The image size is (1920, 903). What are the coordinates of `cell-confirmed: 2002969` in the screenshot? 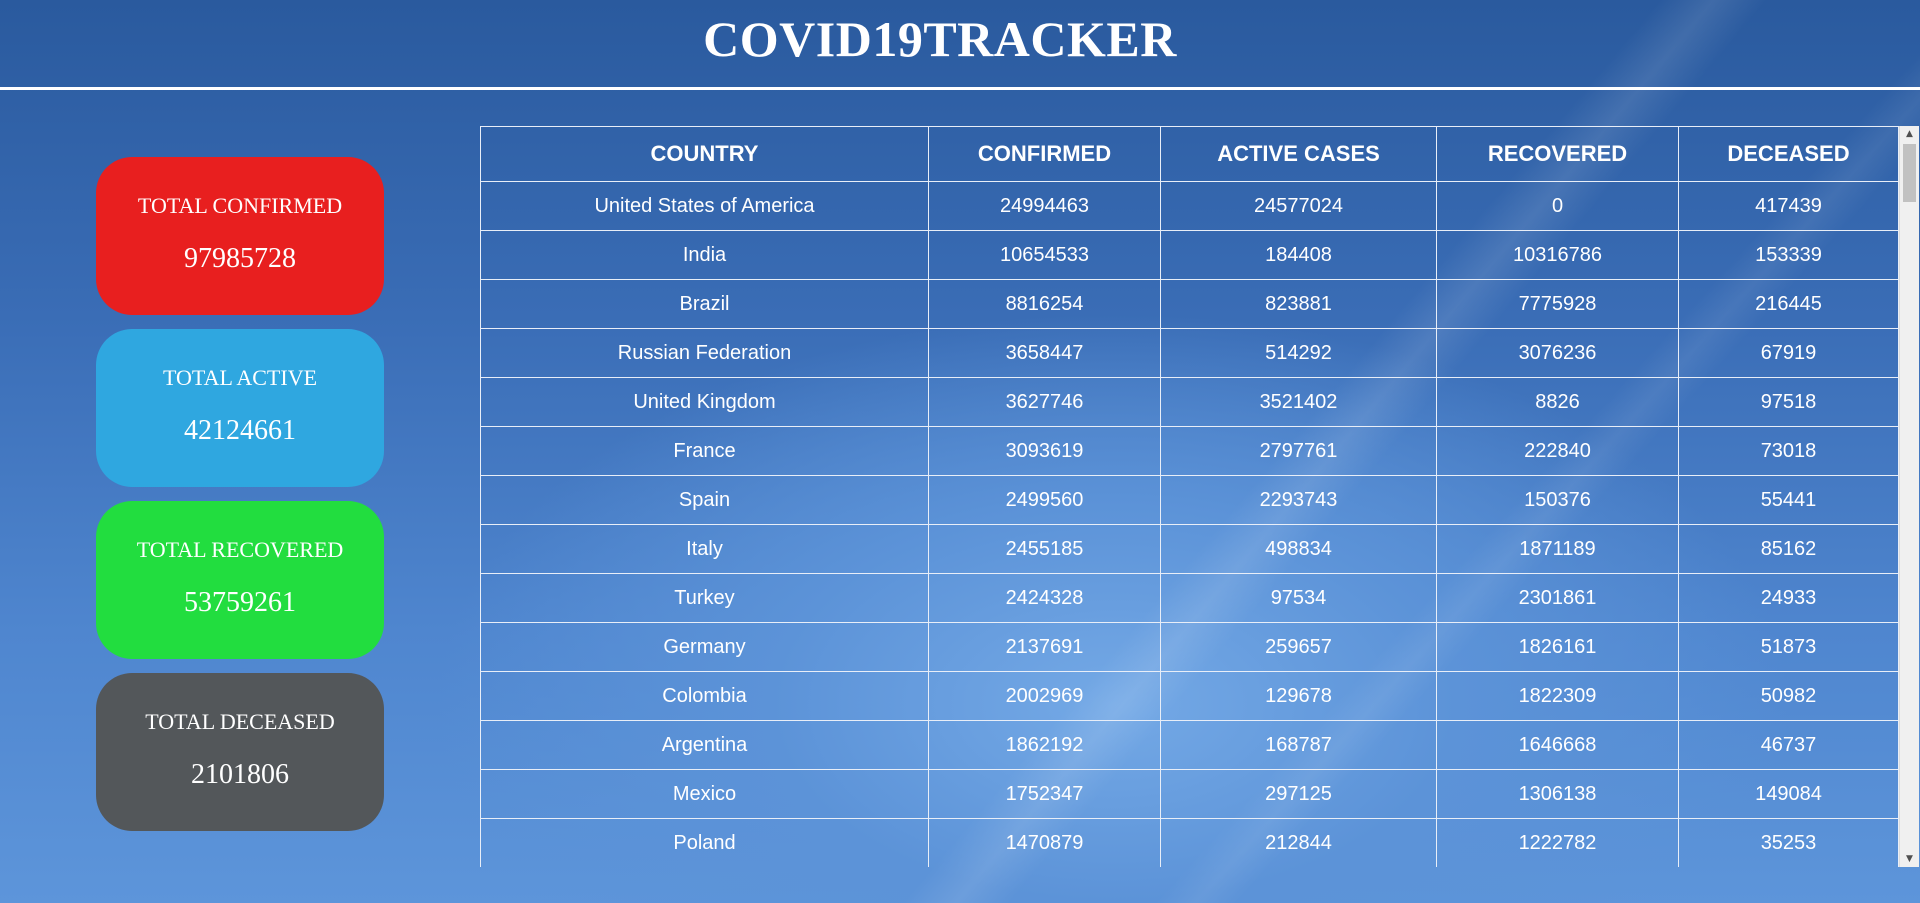 It's located at (1044, 696).